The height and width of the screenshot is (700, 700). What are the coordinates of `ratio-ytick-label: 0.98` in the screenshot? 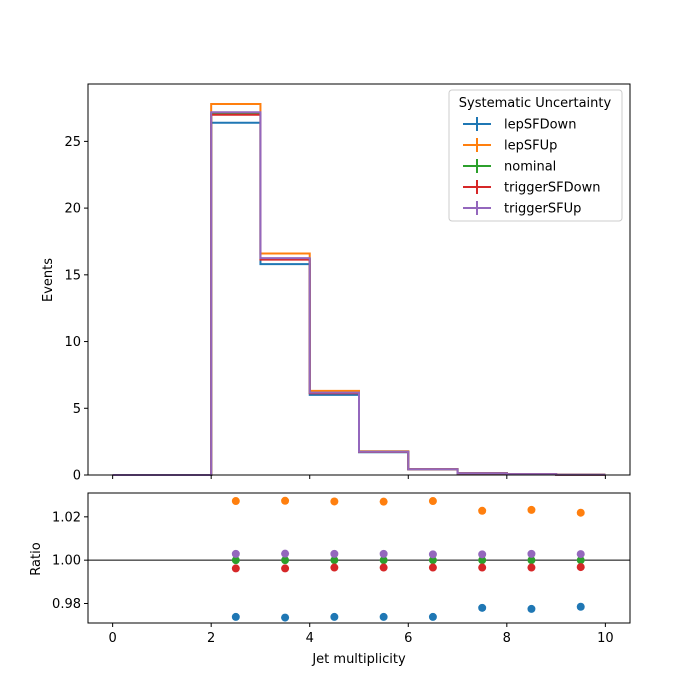 It's located at (66, 604).